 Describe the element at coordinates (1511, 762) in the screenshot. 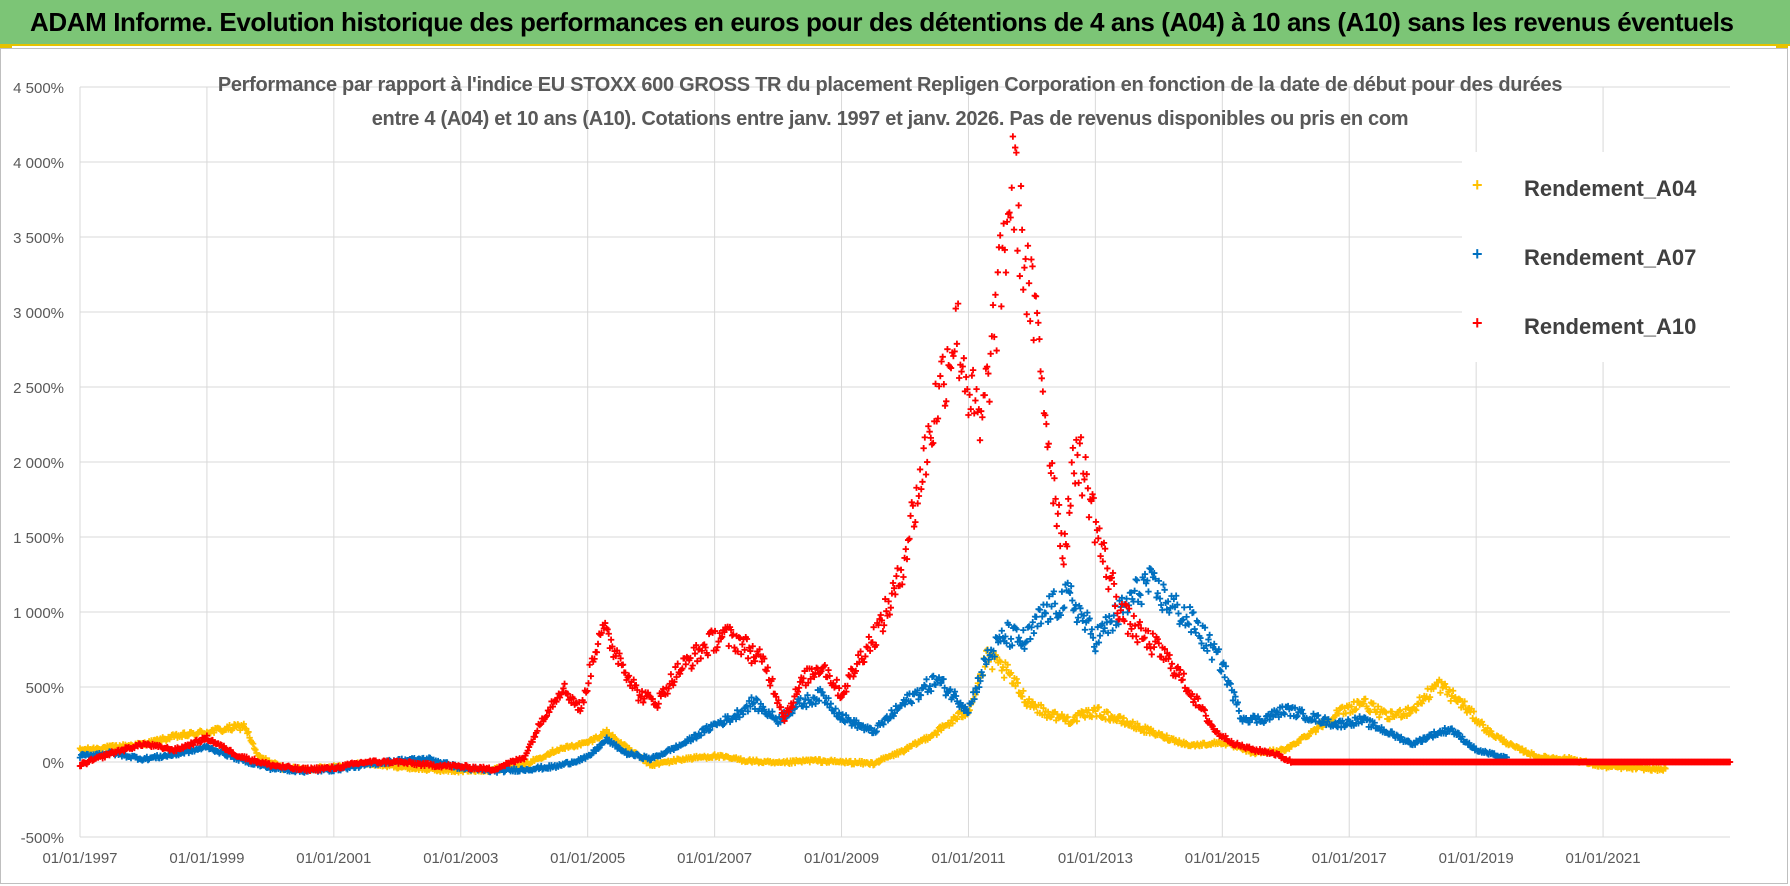

I see `series-Rendement_A10-flat` at that location.